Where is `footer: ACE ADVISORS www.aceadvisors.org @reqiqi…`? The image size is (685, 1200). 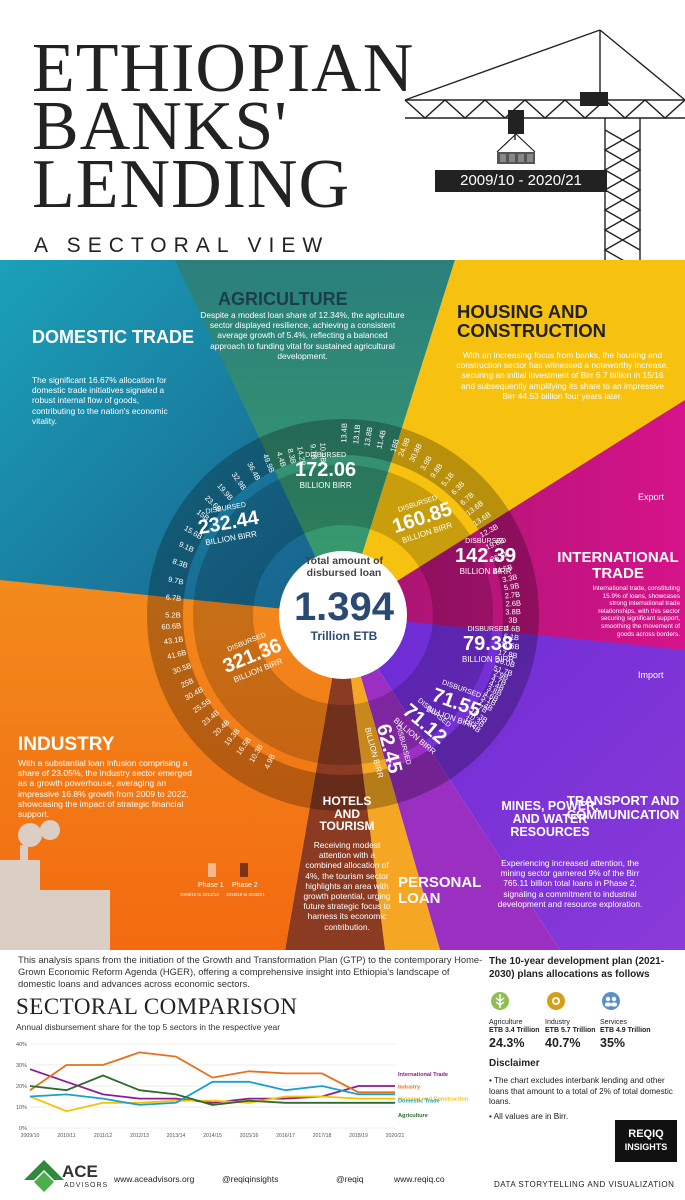 footer: ACE ADVISORS www.aceadvisors.org @reqiqi… is located at coordinates (235, 1176).